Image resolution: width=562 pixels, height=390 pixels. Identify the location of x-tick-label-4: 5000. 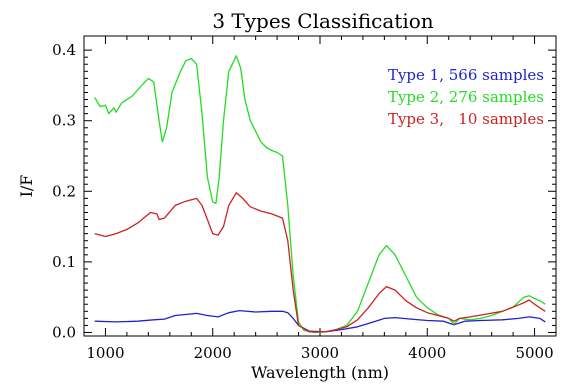
(534, 353).